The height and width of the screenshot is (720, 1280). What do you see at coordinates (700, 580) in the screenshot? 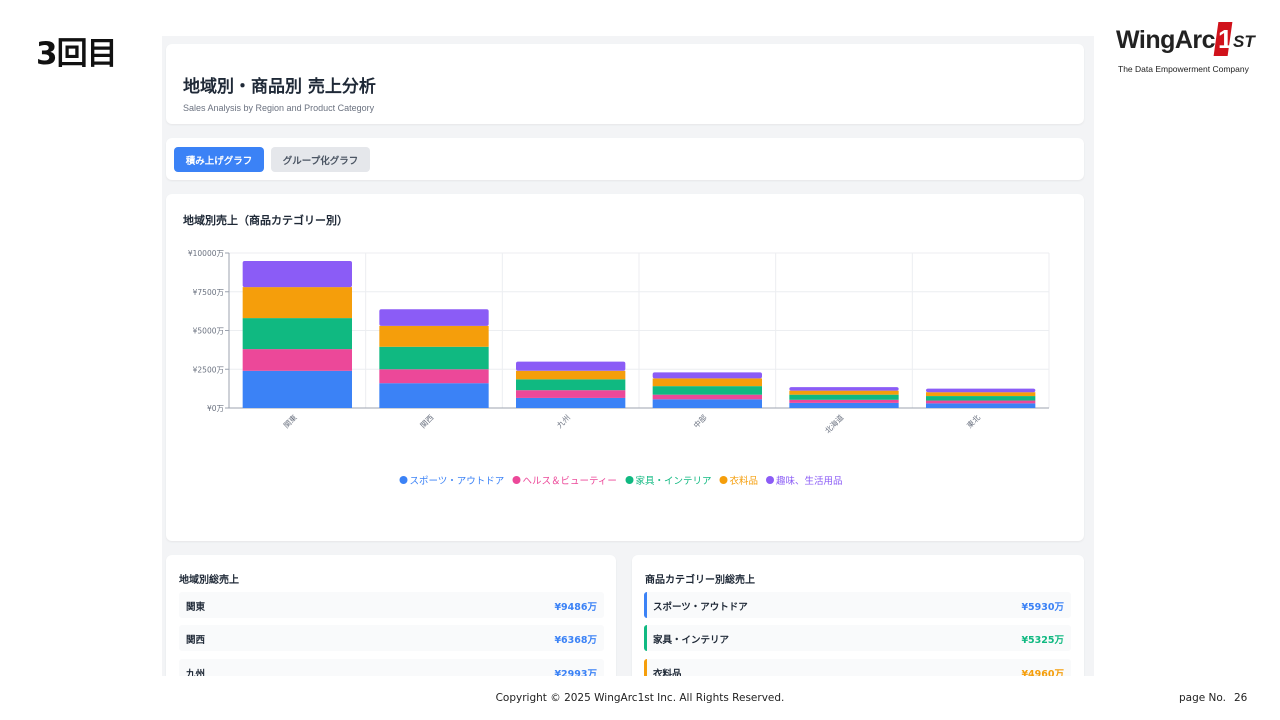
I see `category-totals-title: 商品カテゴリー別総売上` at bounding box center [700, 580].